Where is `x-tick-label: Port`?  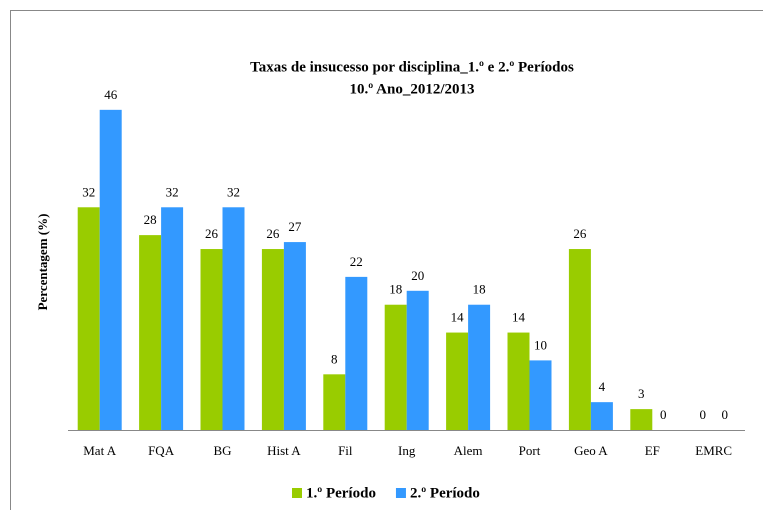 x-tick-label: Port is located at coordinates (530, 450).